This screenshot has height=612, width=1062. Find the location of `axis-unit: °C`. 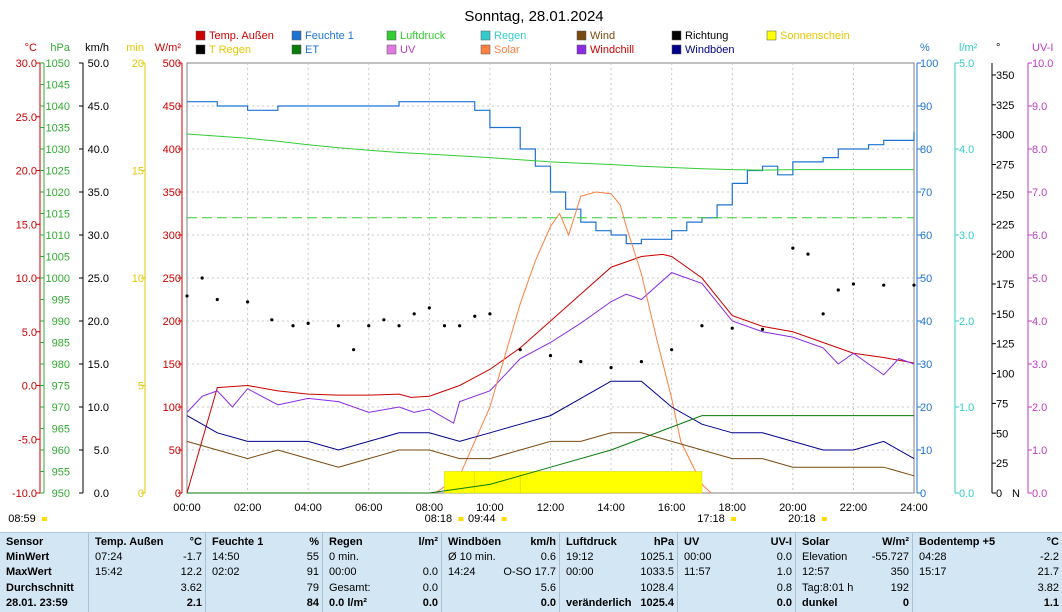

axis-unit: °C is located at coordinates (31, 48).